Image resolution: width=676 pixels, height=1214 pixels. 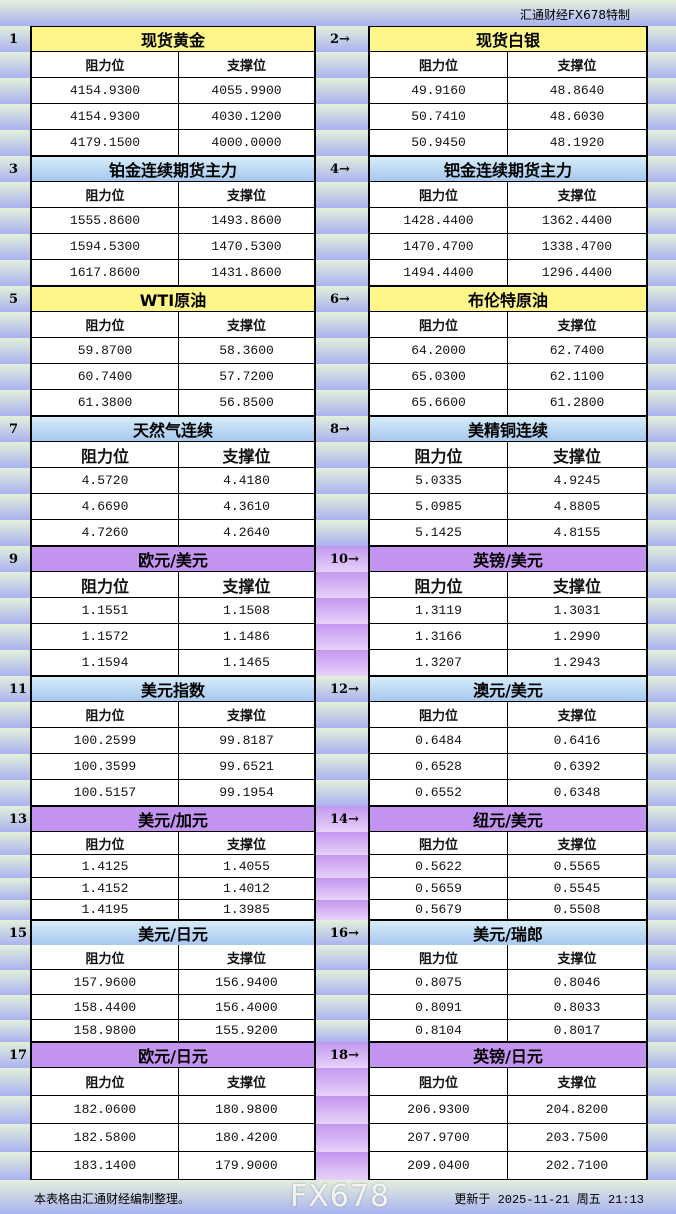 What do you see at coordinates (578, 910) in the screenshot?
I see `support-value: 0.5508` at bounding box center [578, 910].